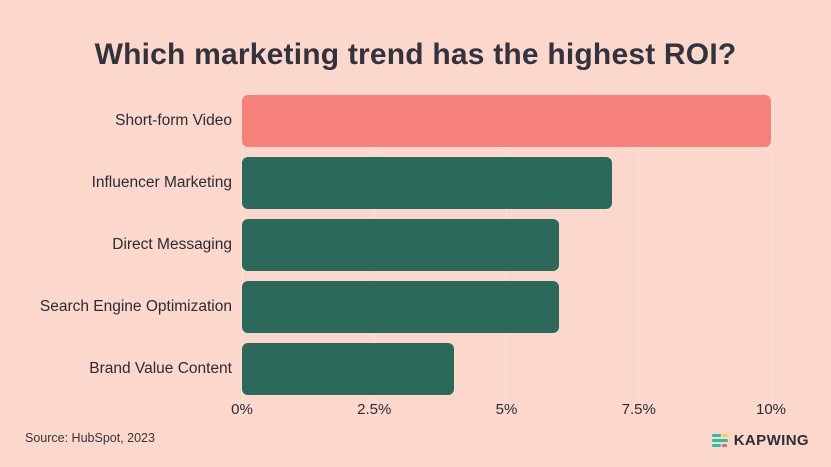 Image resolution: width=831 pixels, height=467 pixels. I want to click on category-label: Short-form Video, so click(173, 120).